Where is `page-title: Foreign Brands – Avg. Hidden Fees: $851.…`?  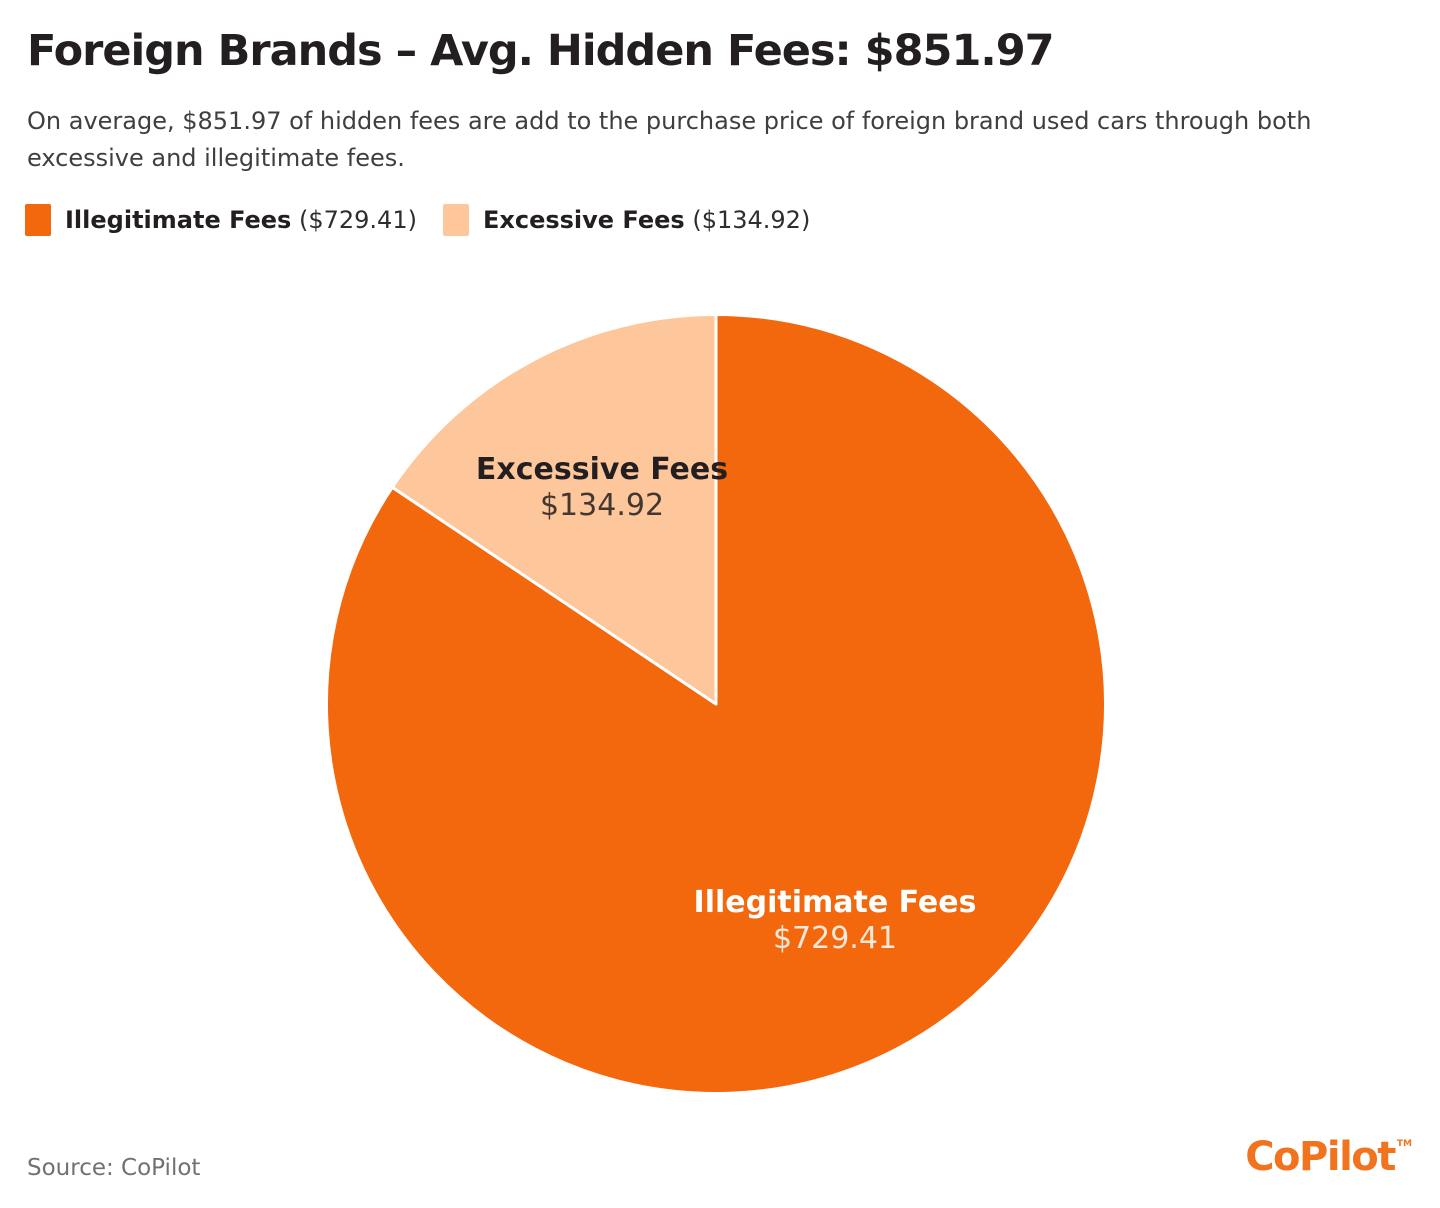
page-title: Foreign Brands – Avg. Hidden Fees: $851.… is located at coordinates (541, 51).